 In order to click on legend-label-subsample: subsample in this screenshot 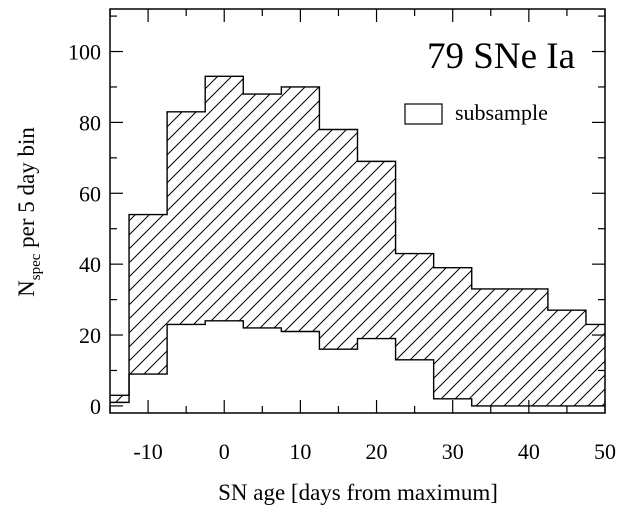, I will do `click(501, 112)`.